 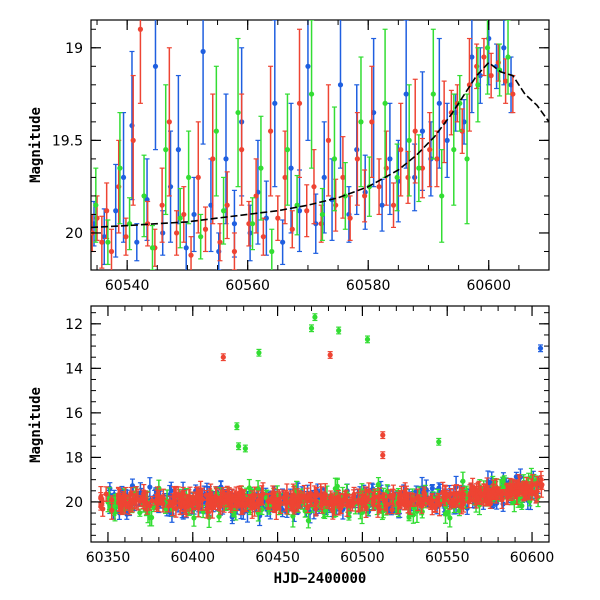 I want to click on x-tick-label: 60560, so click(x=247, y=286).